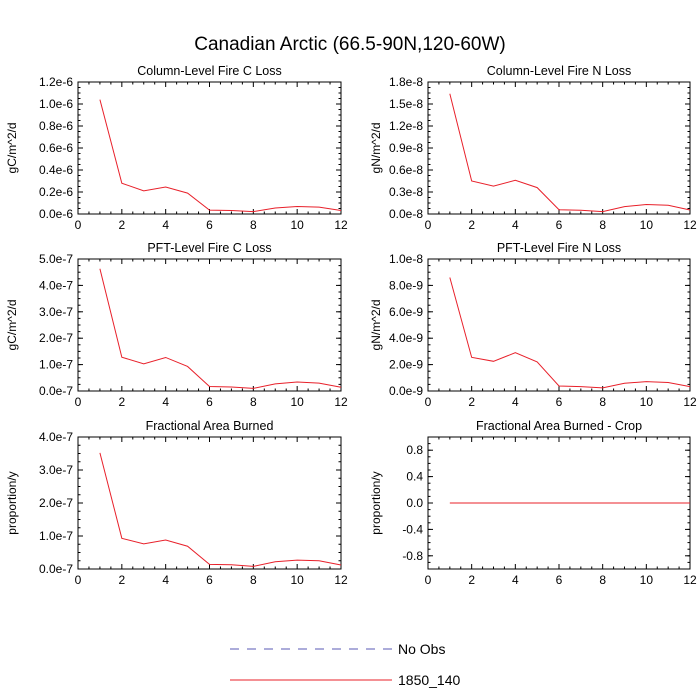 The height and width of the screenshot is (700, 700). Describe the element at coordinates (345, 664) in the screenshot. I see `legend: No Obs 1850_140` at that location.